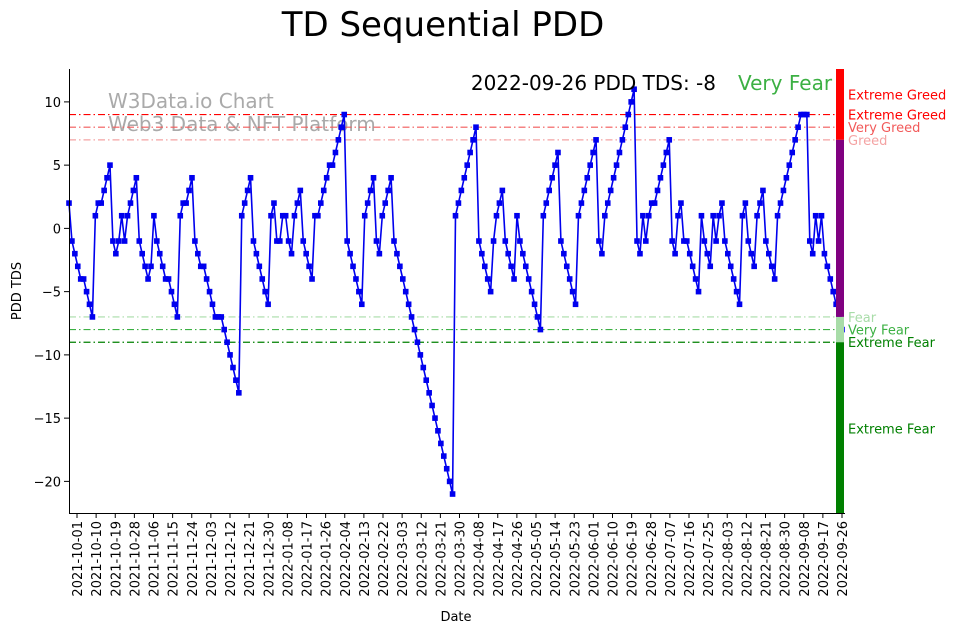 This screenshot has width=962, height=633. What do you see at coordinates (308, 559) in the screenshot?
I see `x-tick-label: 2022-01-17` at bounding box center [308, 559].